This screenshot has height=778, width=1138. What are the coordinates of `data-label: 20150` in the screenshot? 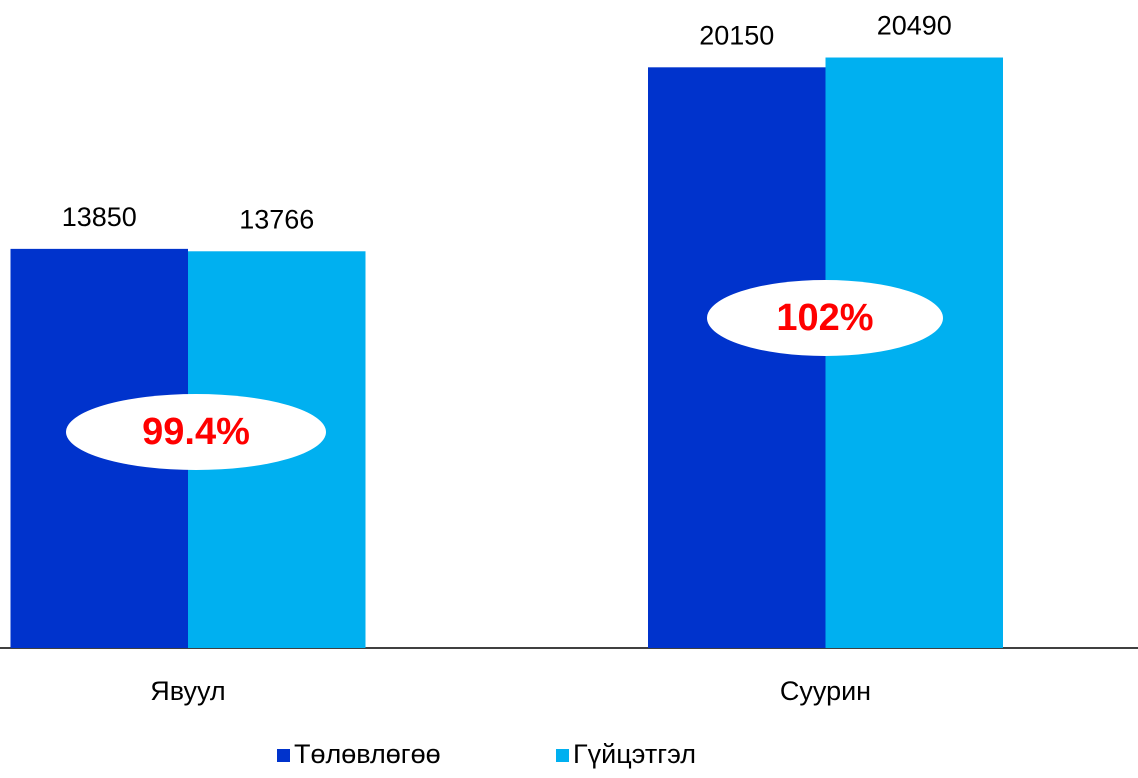 It's located at (736, 35).